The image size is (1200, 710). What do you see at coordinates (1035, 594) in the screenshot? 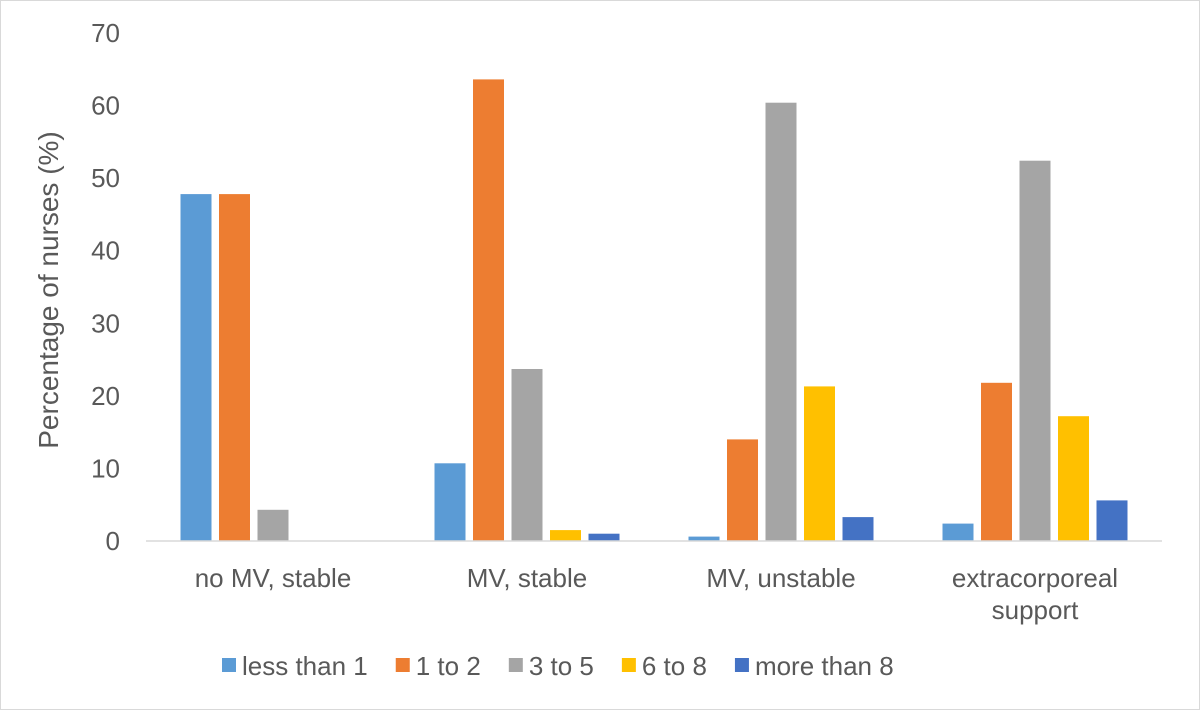
I see `category-label: extracorporeal support` at bounding box center [1035, 594].